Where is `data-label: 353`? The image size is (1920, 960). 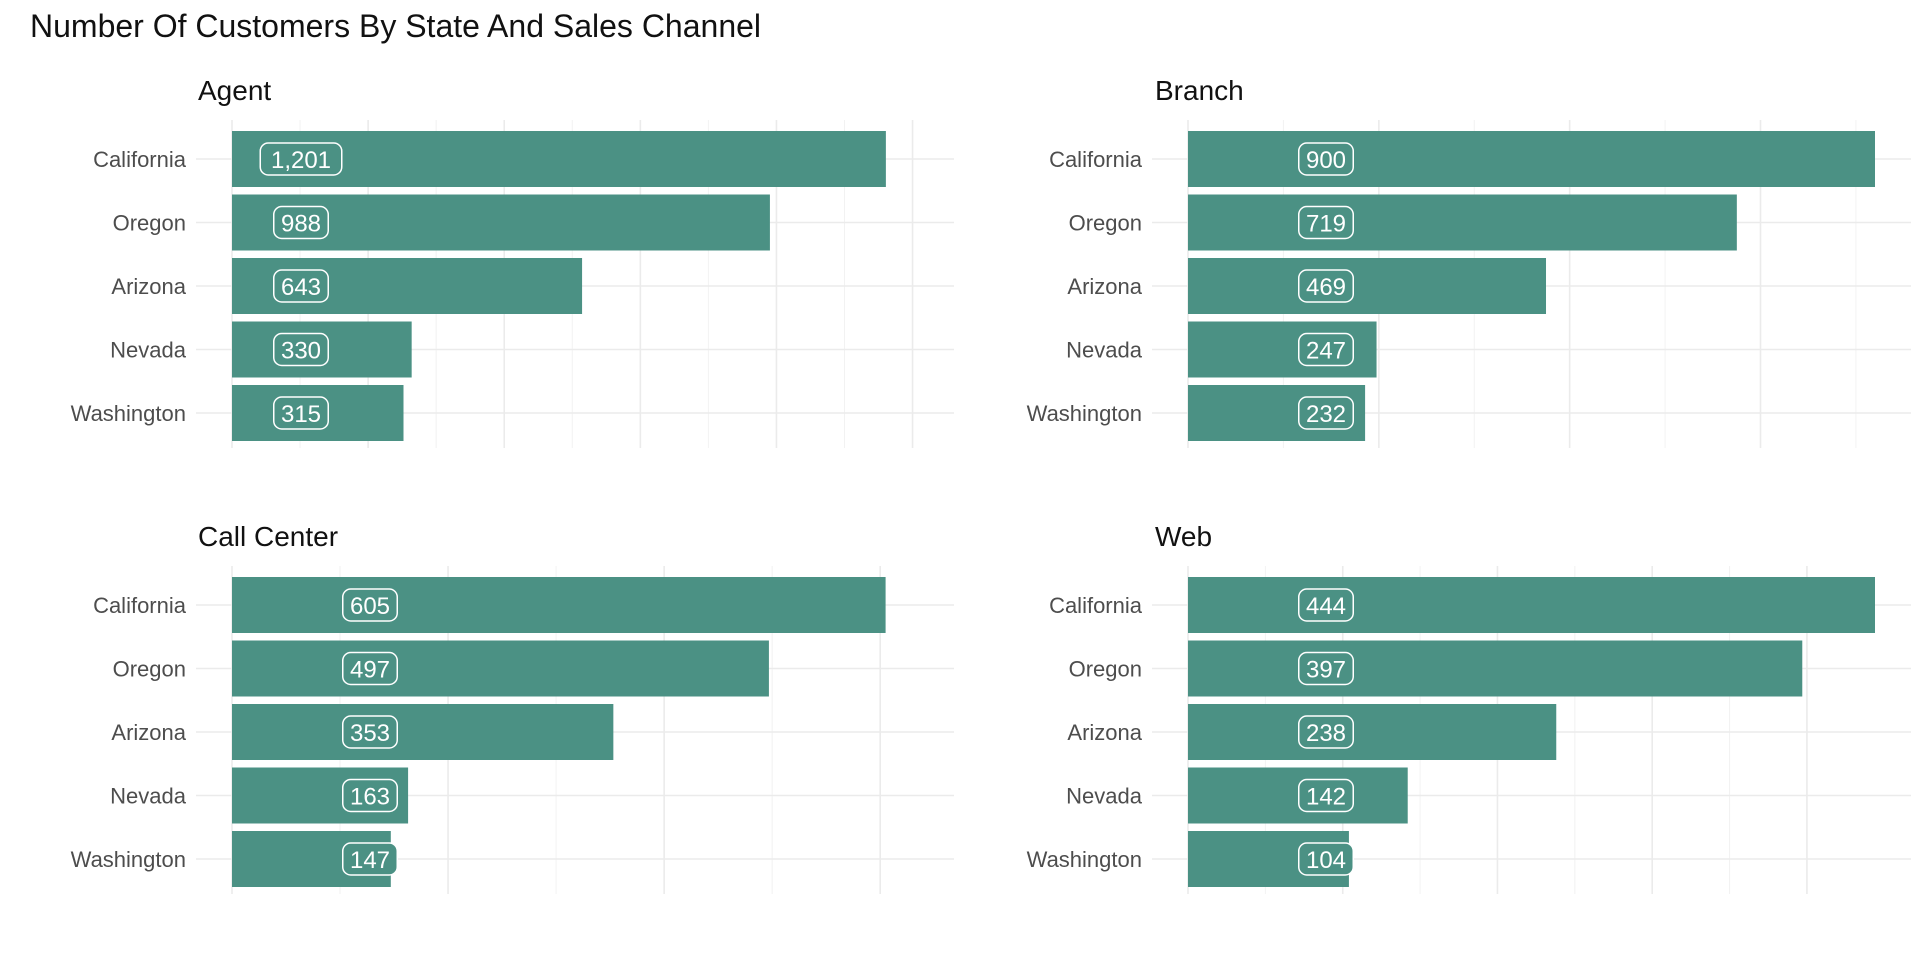 data-label: 353 is located at coordinates (370, 733).